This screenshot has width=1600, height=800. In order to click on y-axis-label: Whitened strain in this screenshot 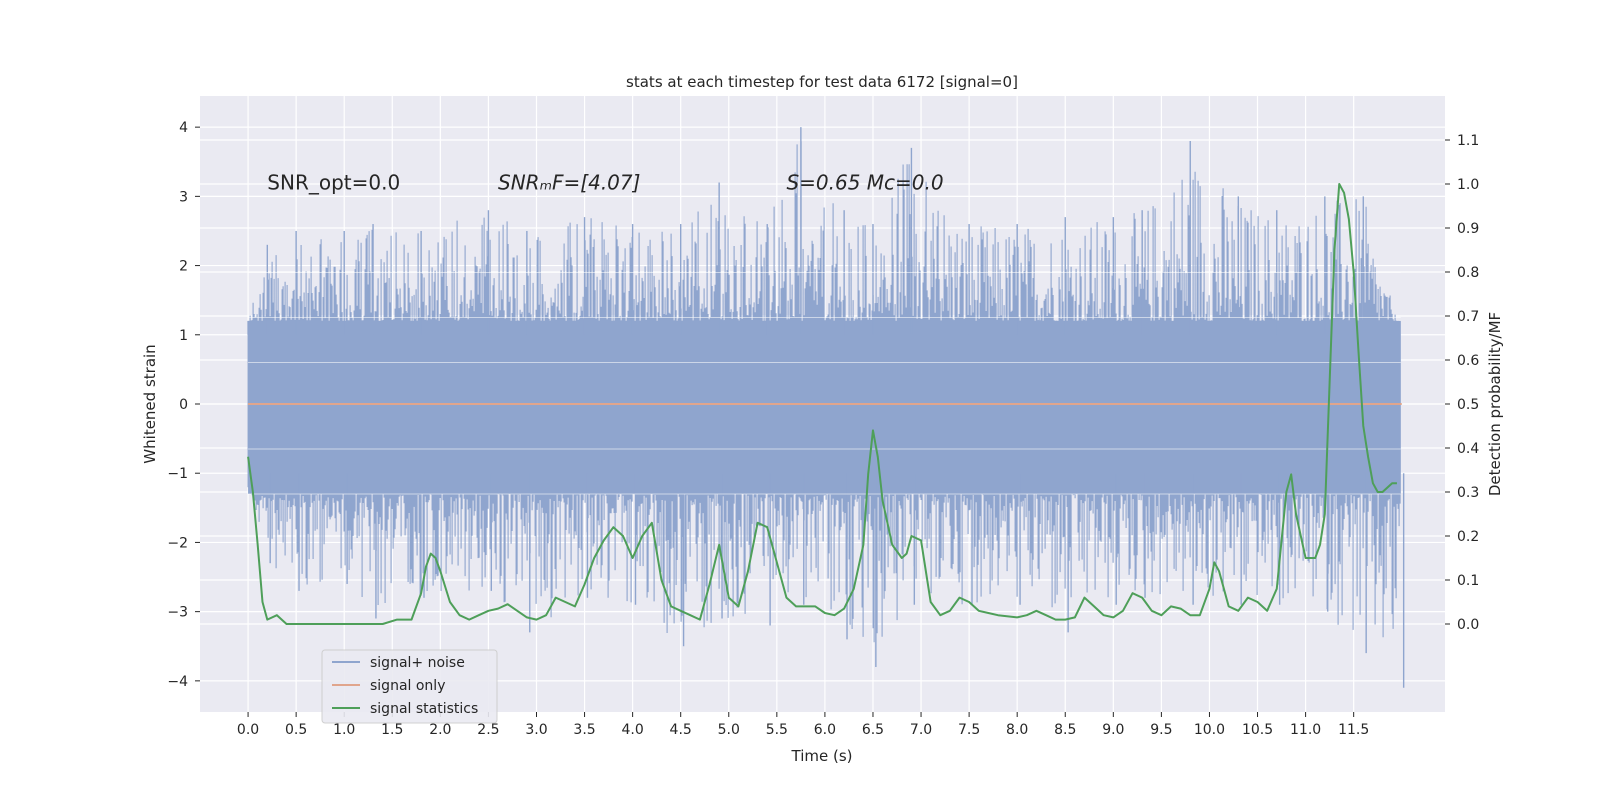, I will do `click(150, 403)`.